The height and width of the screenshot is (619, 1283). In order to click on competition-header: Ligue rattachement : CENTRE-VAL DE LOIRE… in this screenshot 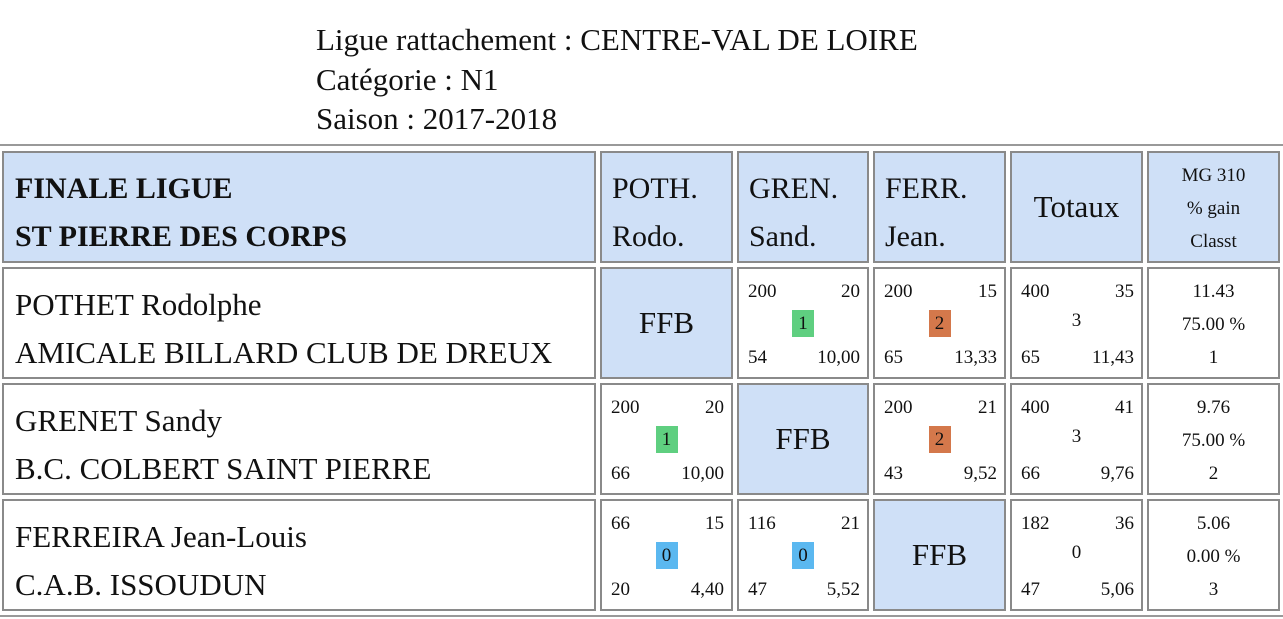, I will do `click(617, 79)`.